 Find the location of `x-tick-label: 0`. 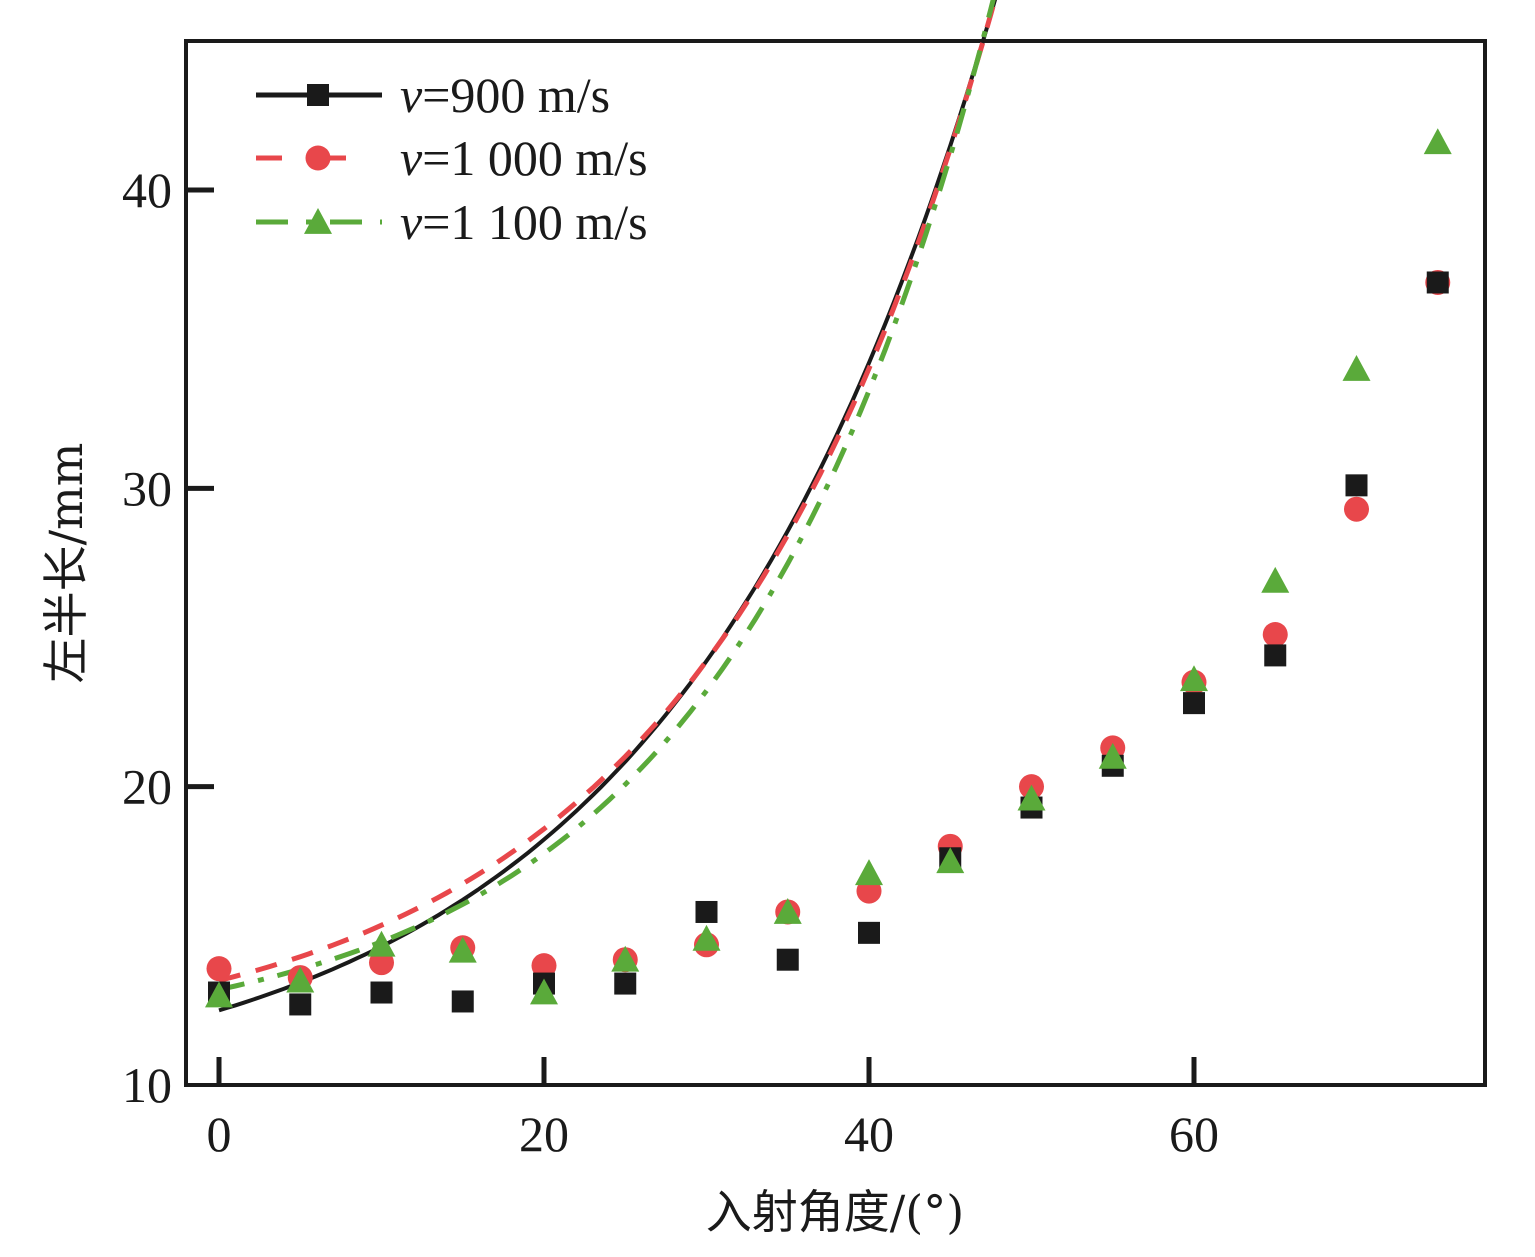

x-tick-label: 0 is located at coordinates (219, 1134).